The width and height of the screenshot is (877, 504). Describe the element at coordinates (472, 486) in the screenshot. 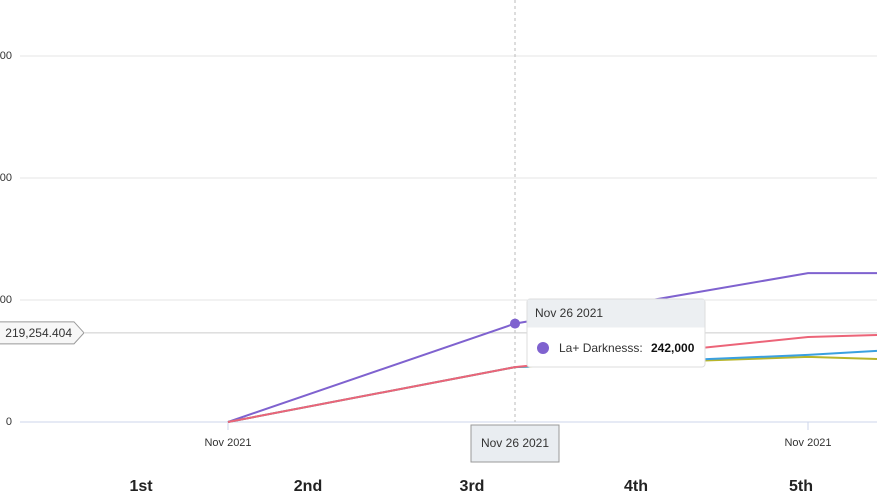

I see `bottom-label: 3rd` at that location.